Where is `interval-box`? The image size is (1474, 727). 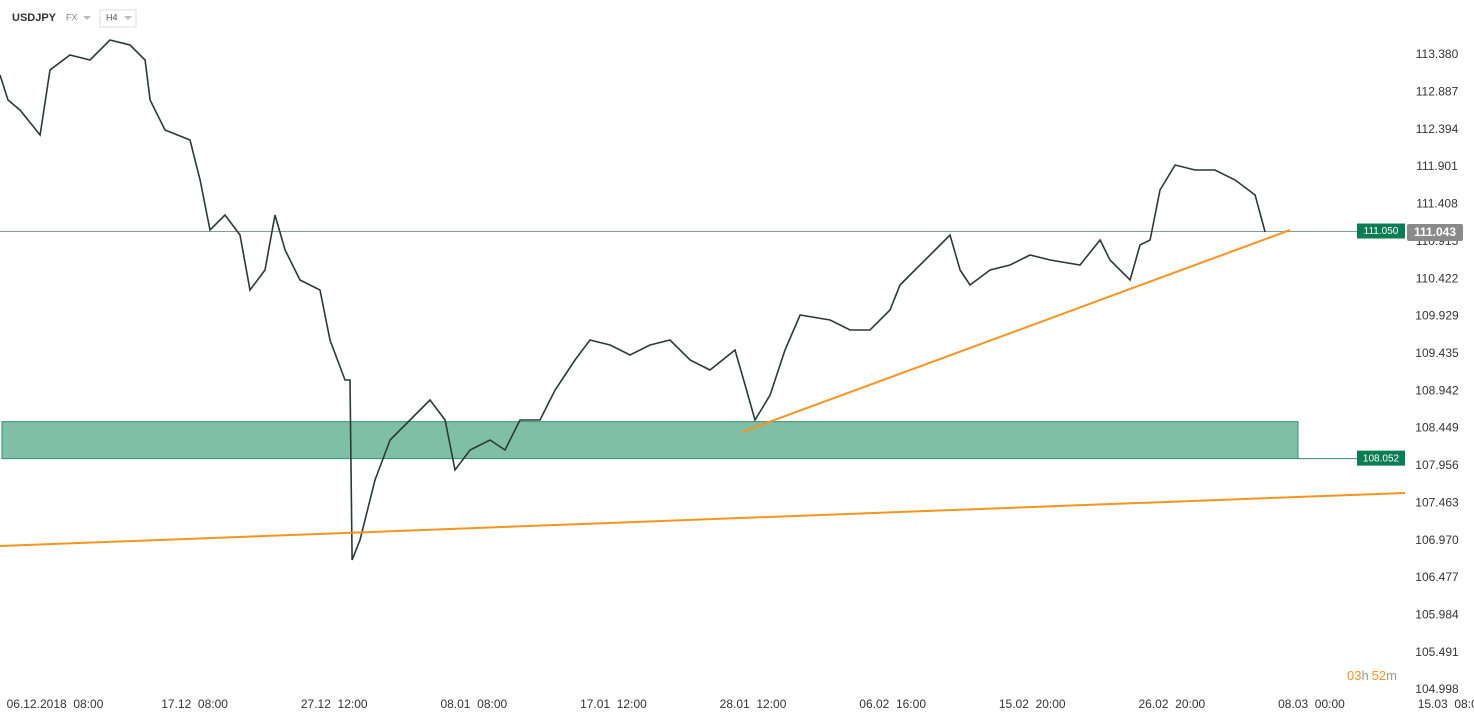 interval-box is located at coordinates (118, 18).